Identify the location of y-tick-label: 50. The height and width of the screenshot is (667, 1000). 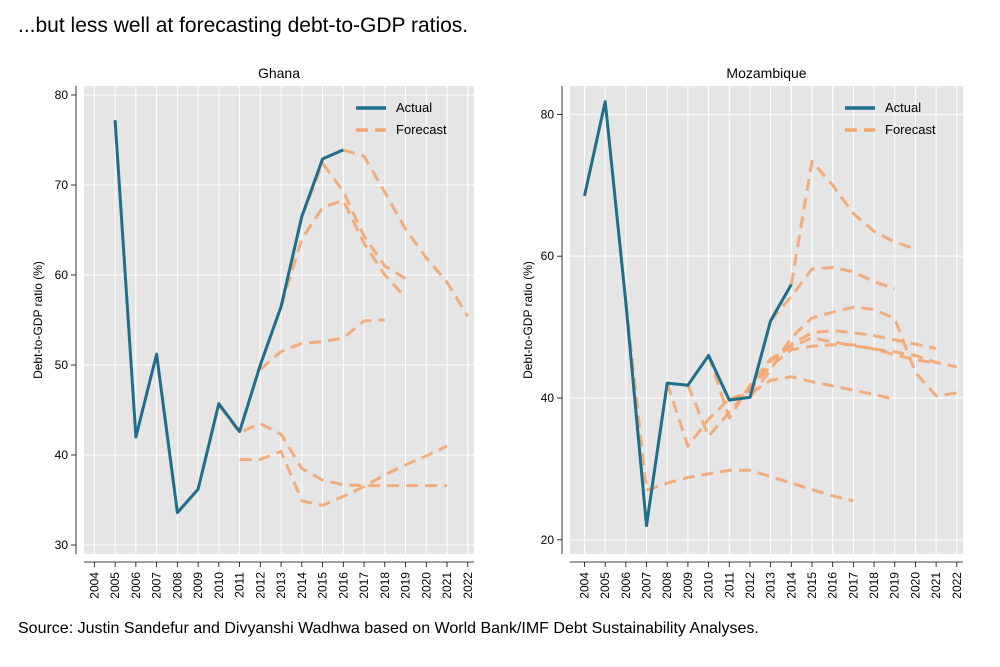
(62, 365).